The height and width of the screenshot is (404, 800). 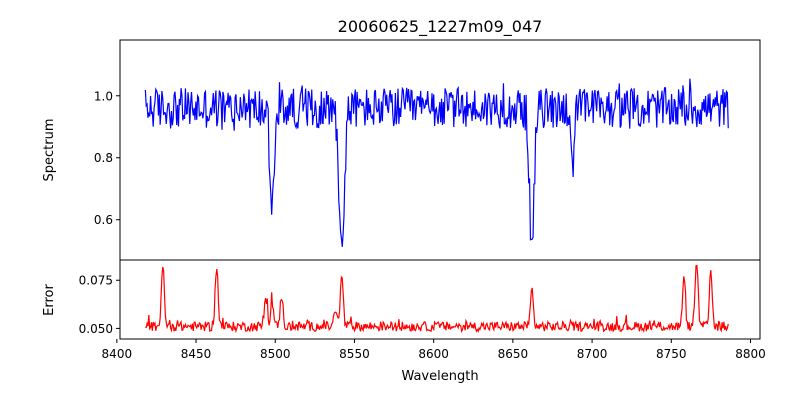 I want to click on error-series, so click(x=437, y=299).